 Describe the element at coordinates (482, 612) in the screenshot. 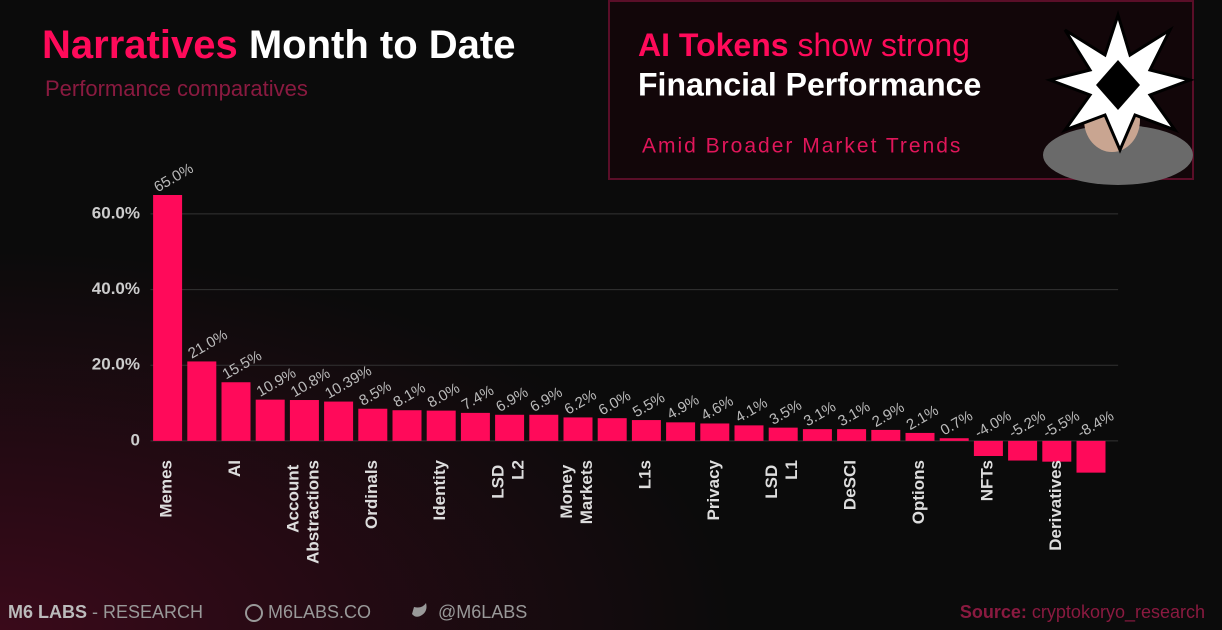

I see `footer-handle: @M6LABS` at that location.